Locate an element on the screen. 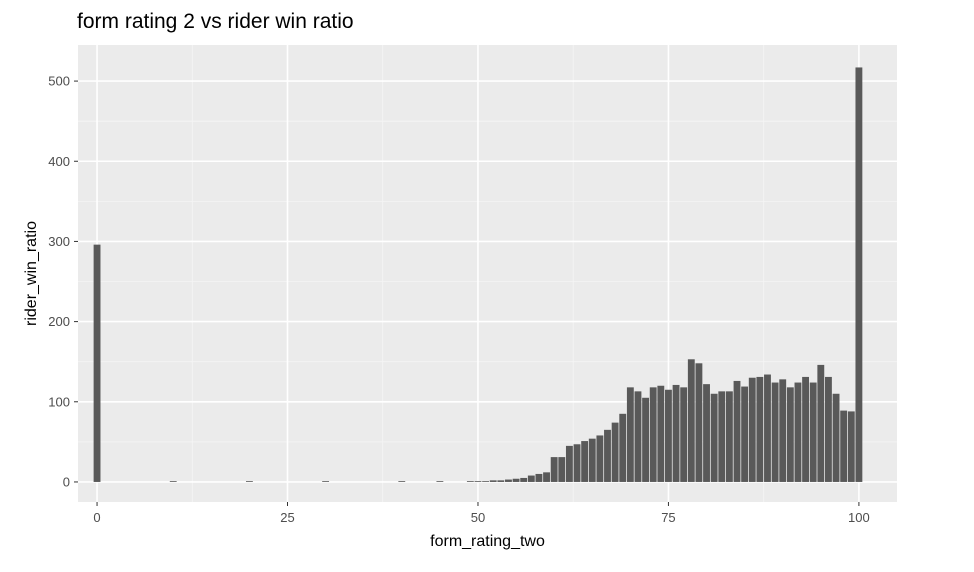 This screenshot has height=572, width=974. y-tick-label: 100 is located at coordinates (59, 401).